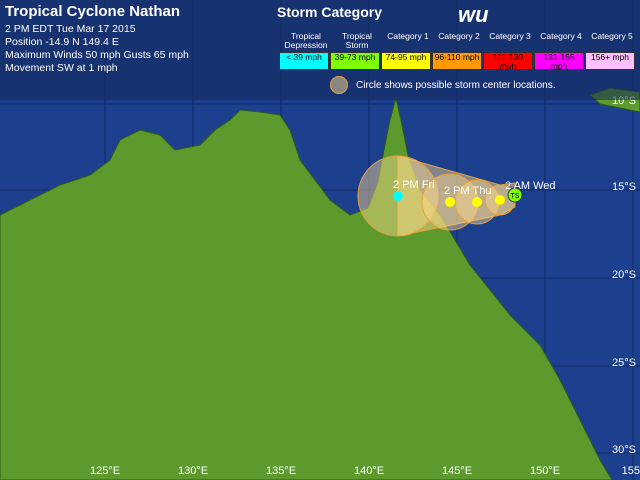  I want to click on legend-circle, so click(339, 85).